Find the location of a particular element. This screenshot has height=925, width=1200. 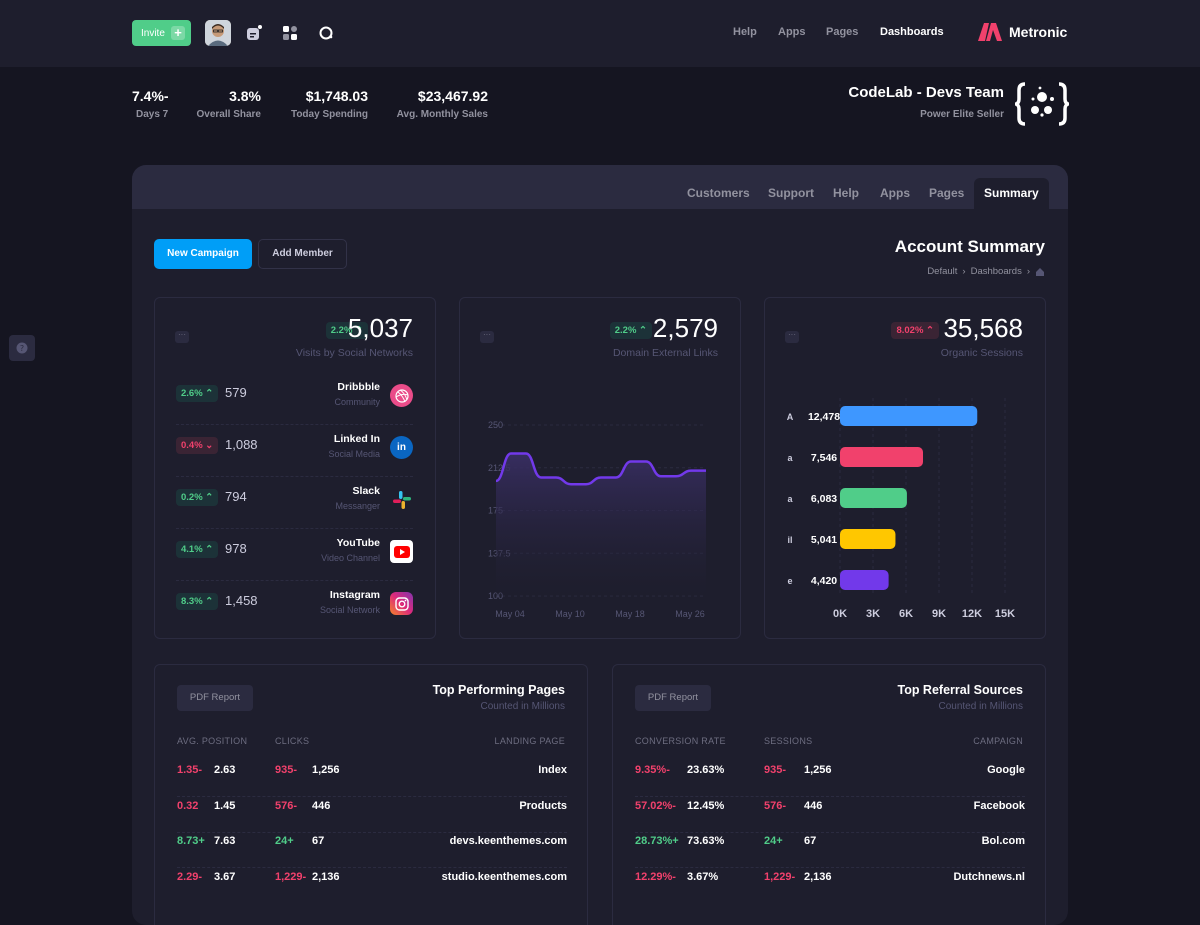

y-tick-label: 212.5 is located at coordinates (499, 468).